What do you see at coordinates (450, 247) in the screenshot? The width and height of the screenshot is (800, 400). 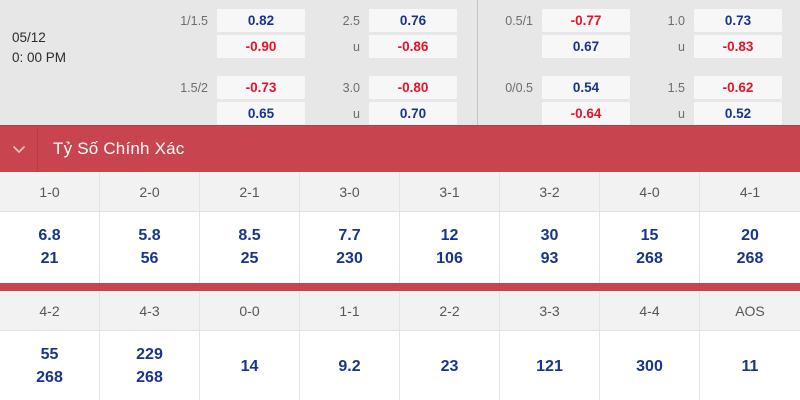 I see `score-odds-cell: 12 106` at bounding box center [450, 247].